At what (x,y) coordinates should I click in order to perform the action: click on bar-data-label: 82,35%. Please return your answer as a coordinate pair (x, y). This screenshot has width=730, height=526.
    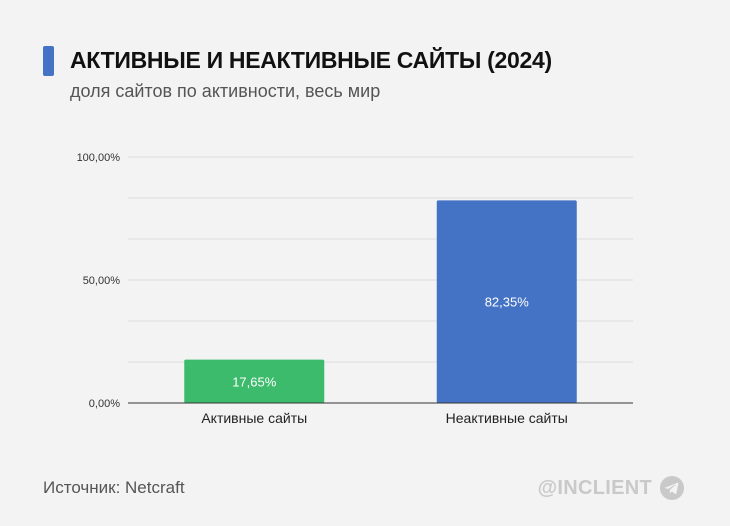
    Looking at the image, I should click on (507, 302).